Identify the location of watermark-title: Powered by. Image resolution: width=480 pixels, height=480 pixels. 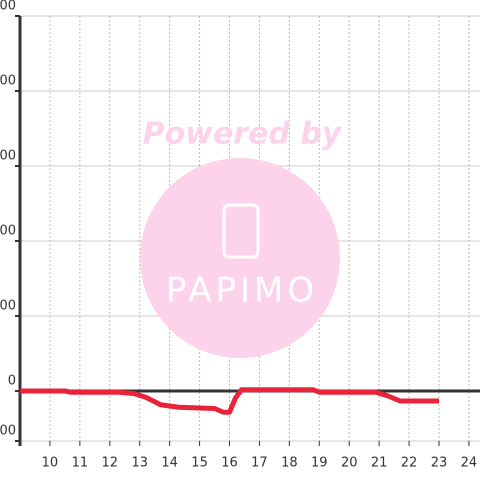
(243, 134).